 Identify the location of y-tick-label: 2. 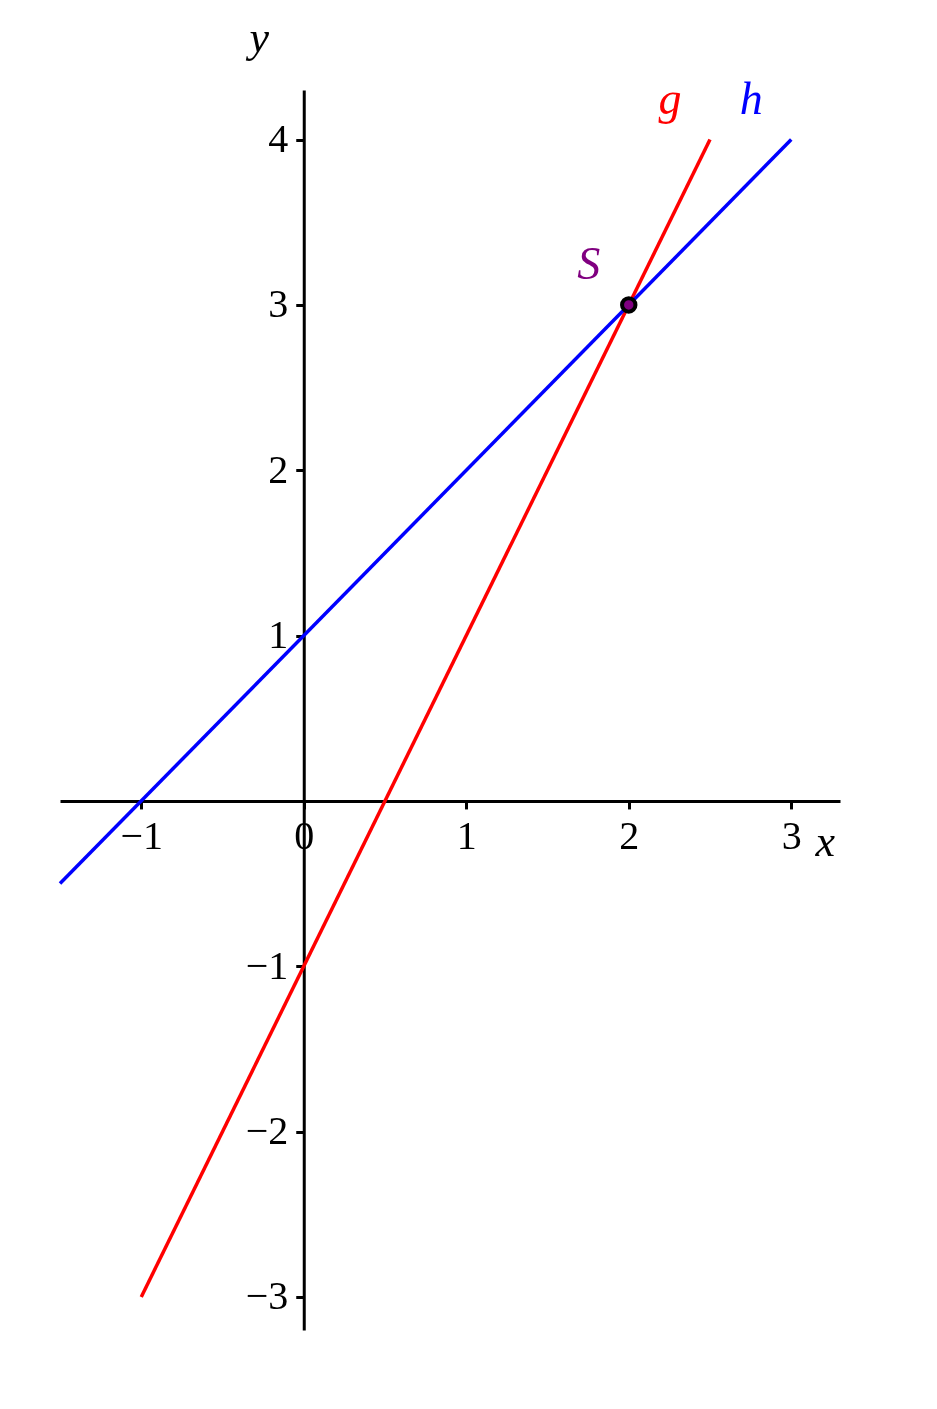
(278, 469).